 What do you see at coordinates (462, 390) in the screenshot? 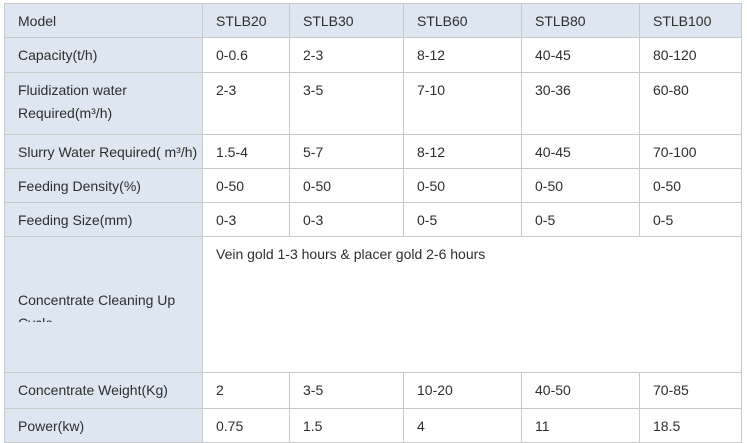
I see `spec-value-cell: 10-20` at bounding box center [462, 390].